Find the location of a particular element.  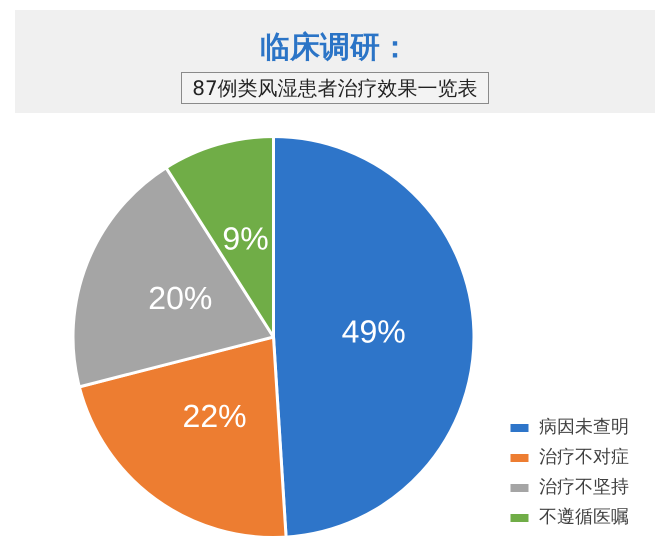

data-label: 22% is located at coordinates (214, 416).